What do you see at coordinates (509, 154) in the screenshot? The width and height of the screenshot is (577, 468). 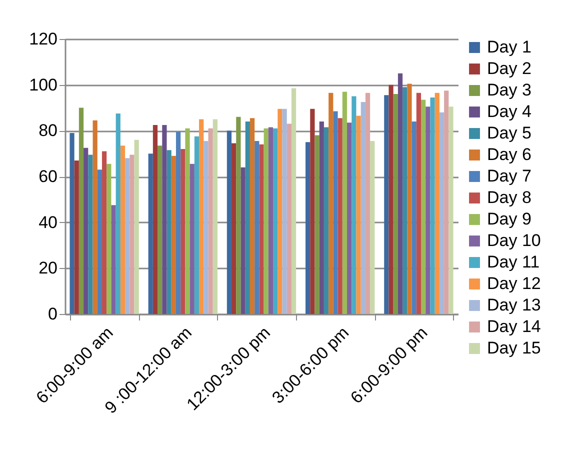 I see `legend-label: Day 6` at bounding box center [509, 154].